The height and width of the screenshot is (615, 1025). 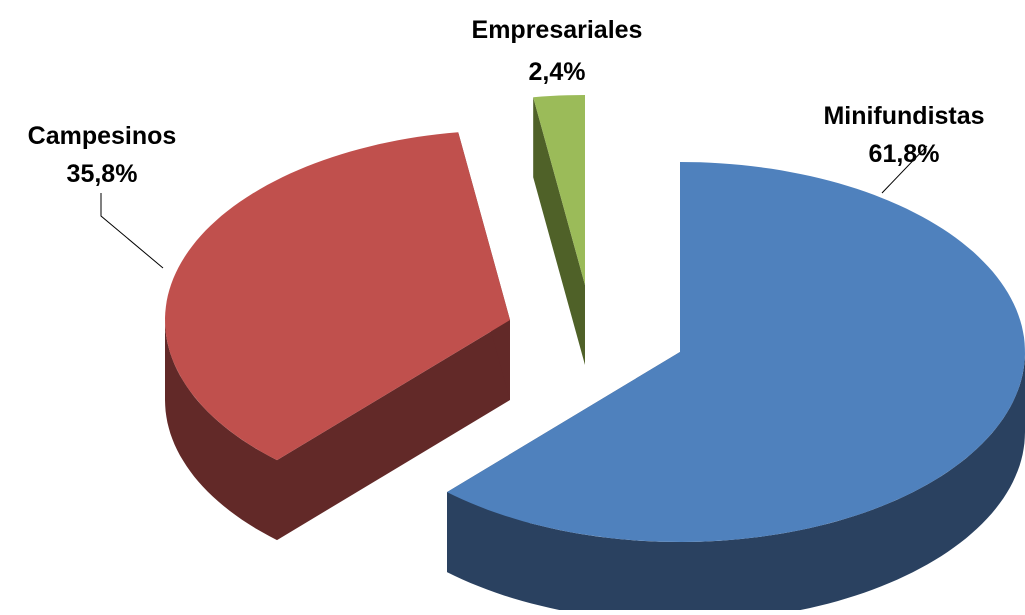 I want to click on slice-side-empresariales, so click(x=559, y=231).